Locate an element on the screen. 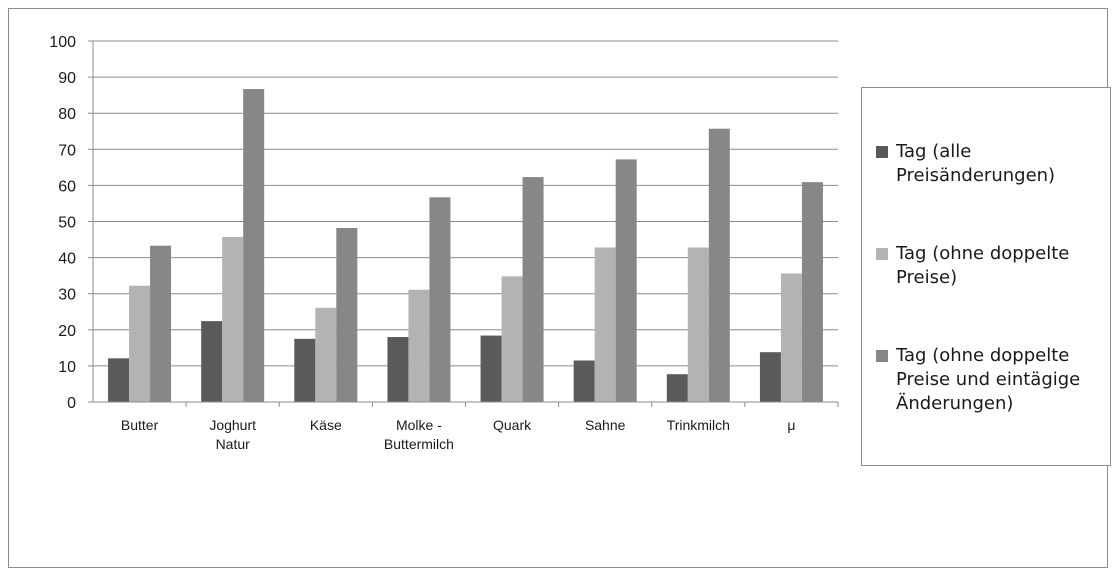  y-tick-label: 100 is located at coordinates (62, 42).